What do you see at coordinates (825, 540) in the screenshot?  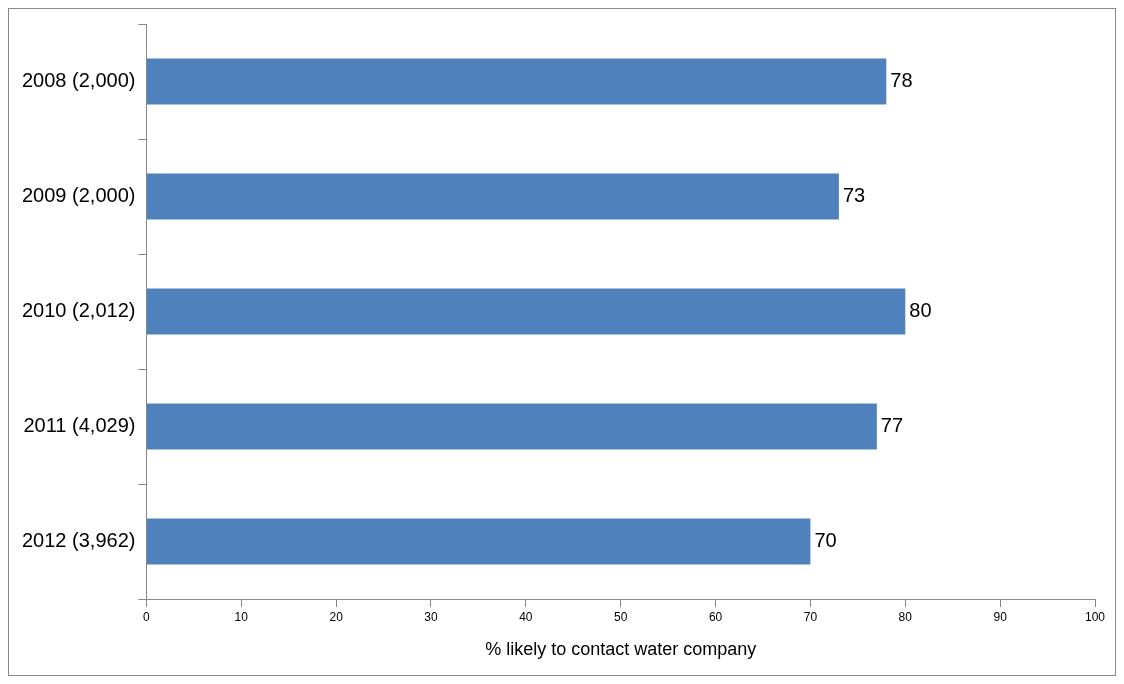 I see `data-label: 70` at bounding box center [825, 540].